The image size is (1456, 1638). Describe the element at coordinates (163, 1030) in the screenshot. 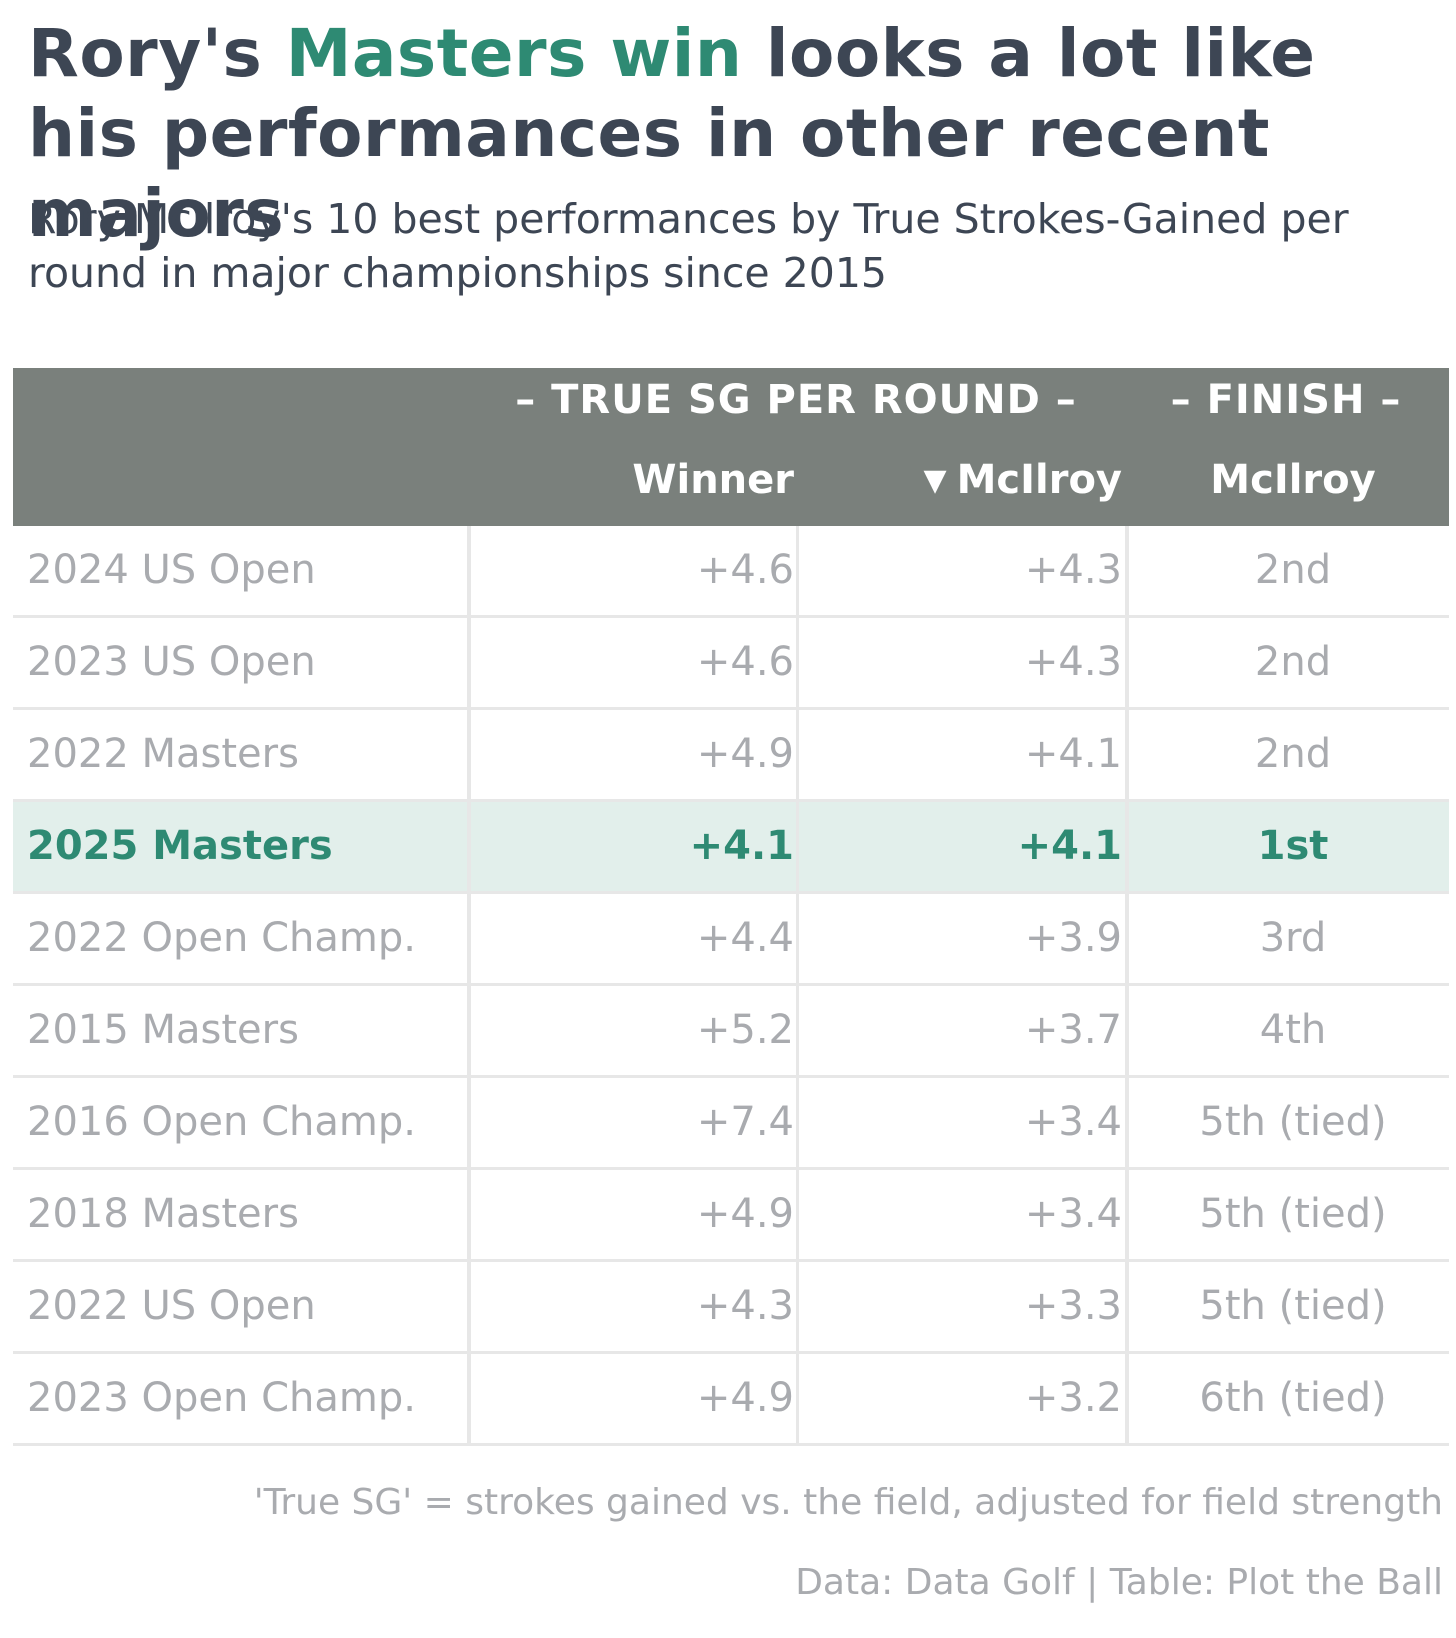

I see `cell-event: 2015 Masters` at that location.